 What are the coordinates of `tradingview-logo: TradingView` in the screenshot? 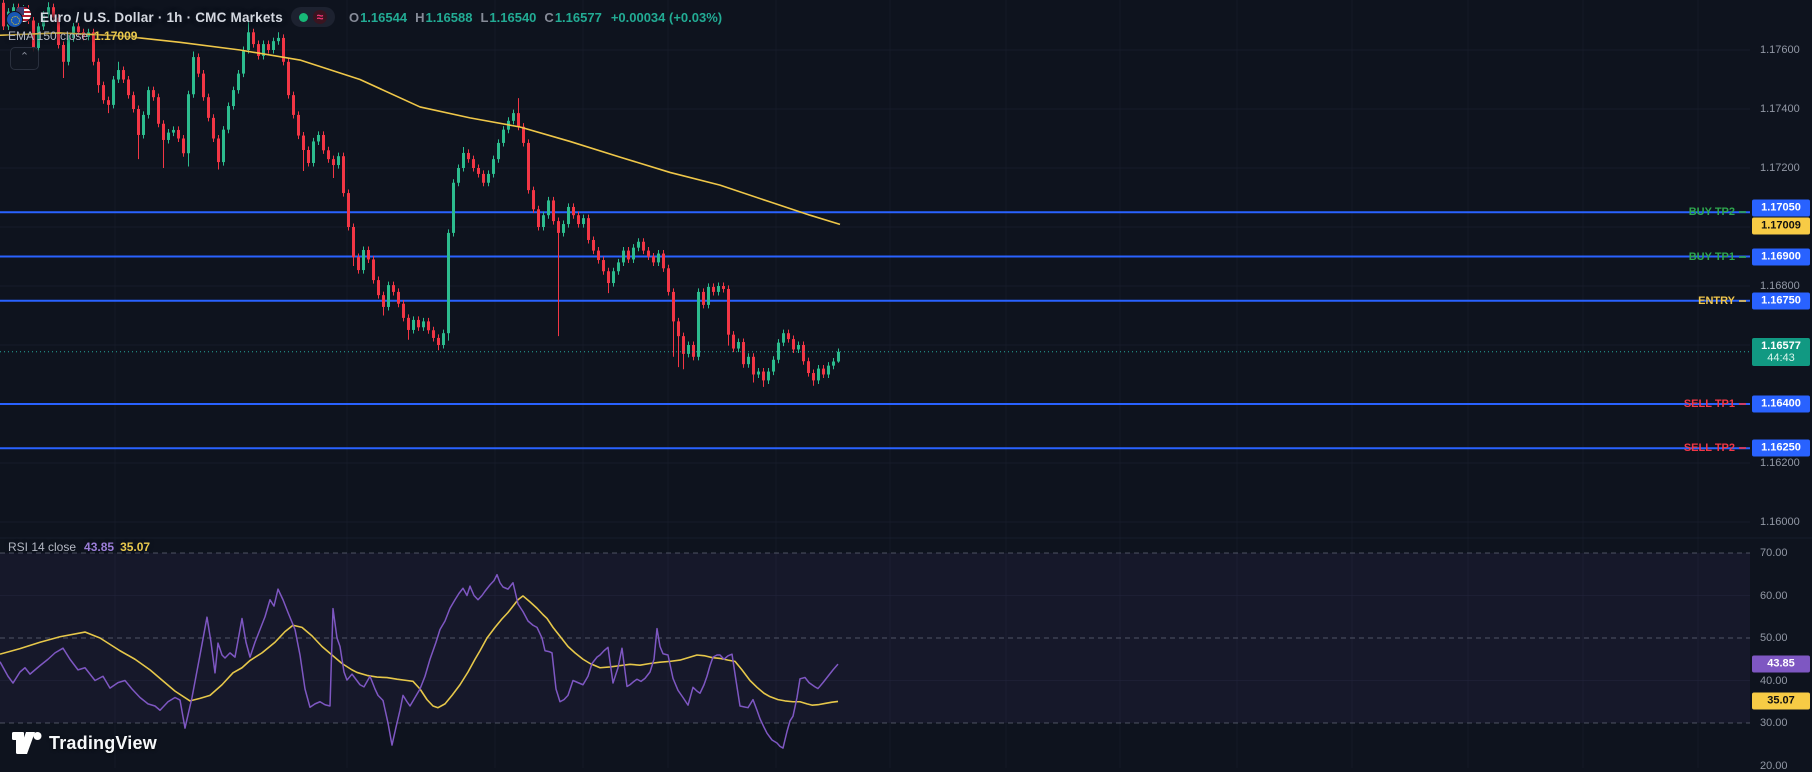 It's located at (84, 743).